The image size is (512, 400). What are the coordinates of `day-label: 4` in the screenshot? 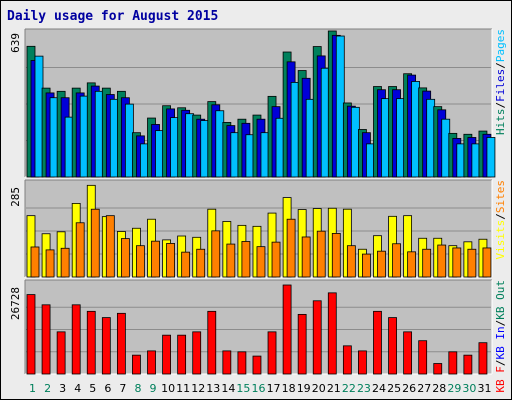 It's located at (77, 388).